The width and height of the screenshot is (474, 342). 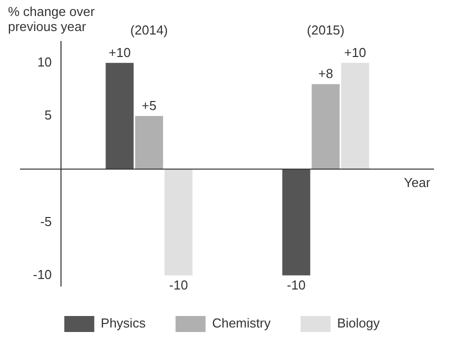 I want to click on x-tick-label: (2015), so click(x=325, y=30).